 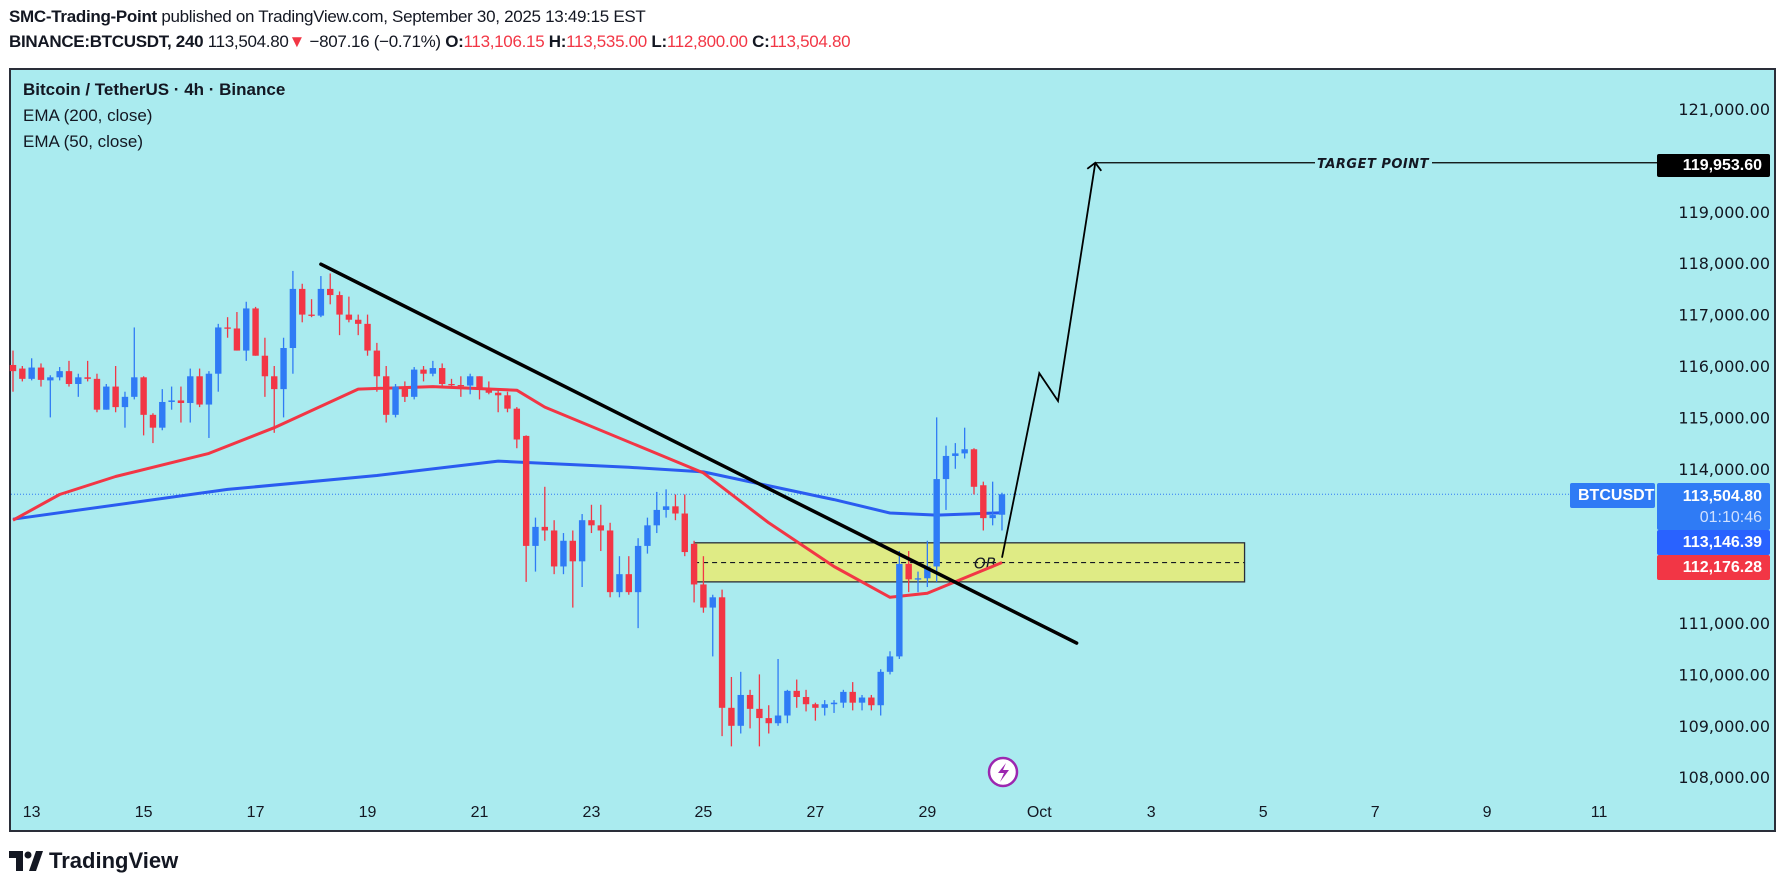 I want to click on price-axis-label: 110,000.00, so click(x=1724, y=674).